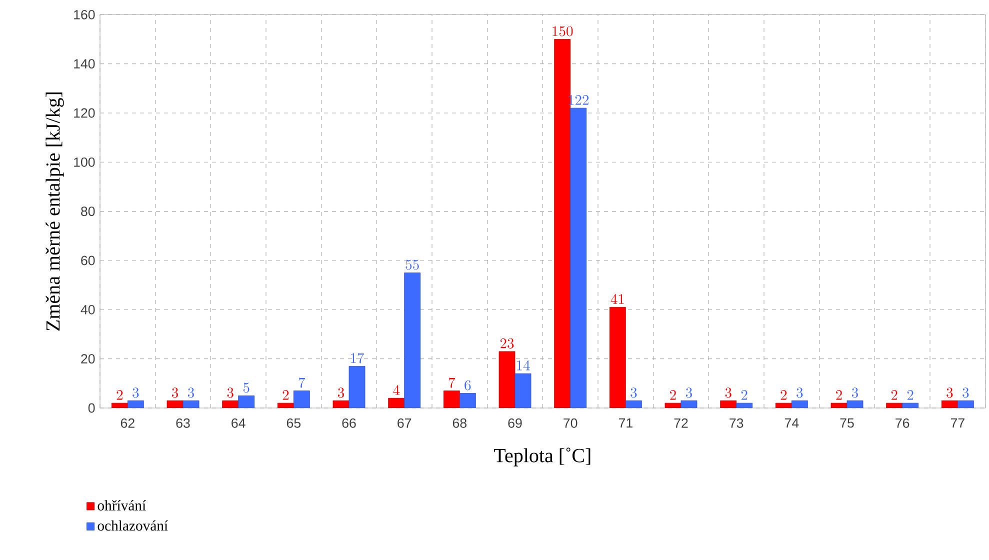  What do you see at coordinates (737, 423) in the screenshot?
I see `x-tick-label: 73` at bounding box center [737, 423].